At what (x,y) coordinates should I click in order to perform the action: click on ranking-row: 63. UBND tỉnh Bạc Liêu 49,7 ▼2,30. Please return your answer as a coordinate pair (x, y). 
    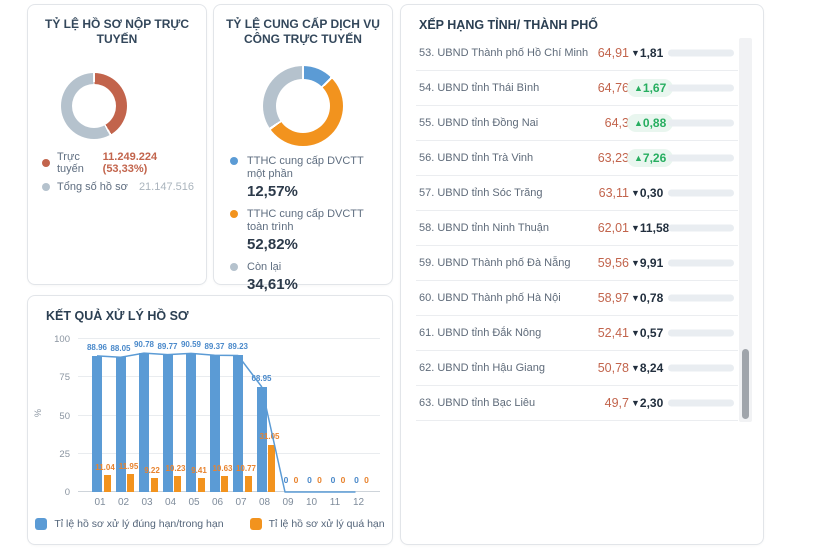
    Looking at the image, I should click on (577, 403).